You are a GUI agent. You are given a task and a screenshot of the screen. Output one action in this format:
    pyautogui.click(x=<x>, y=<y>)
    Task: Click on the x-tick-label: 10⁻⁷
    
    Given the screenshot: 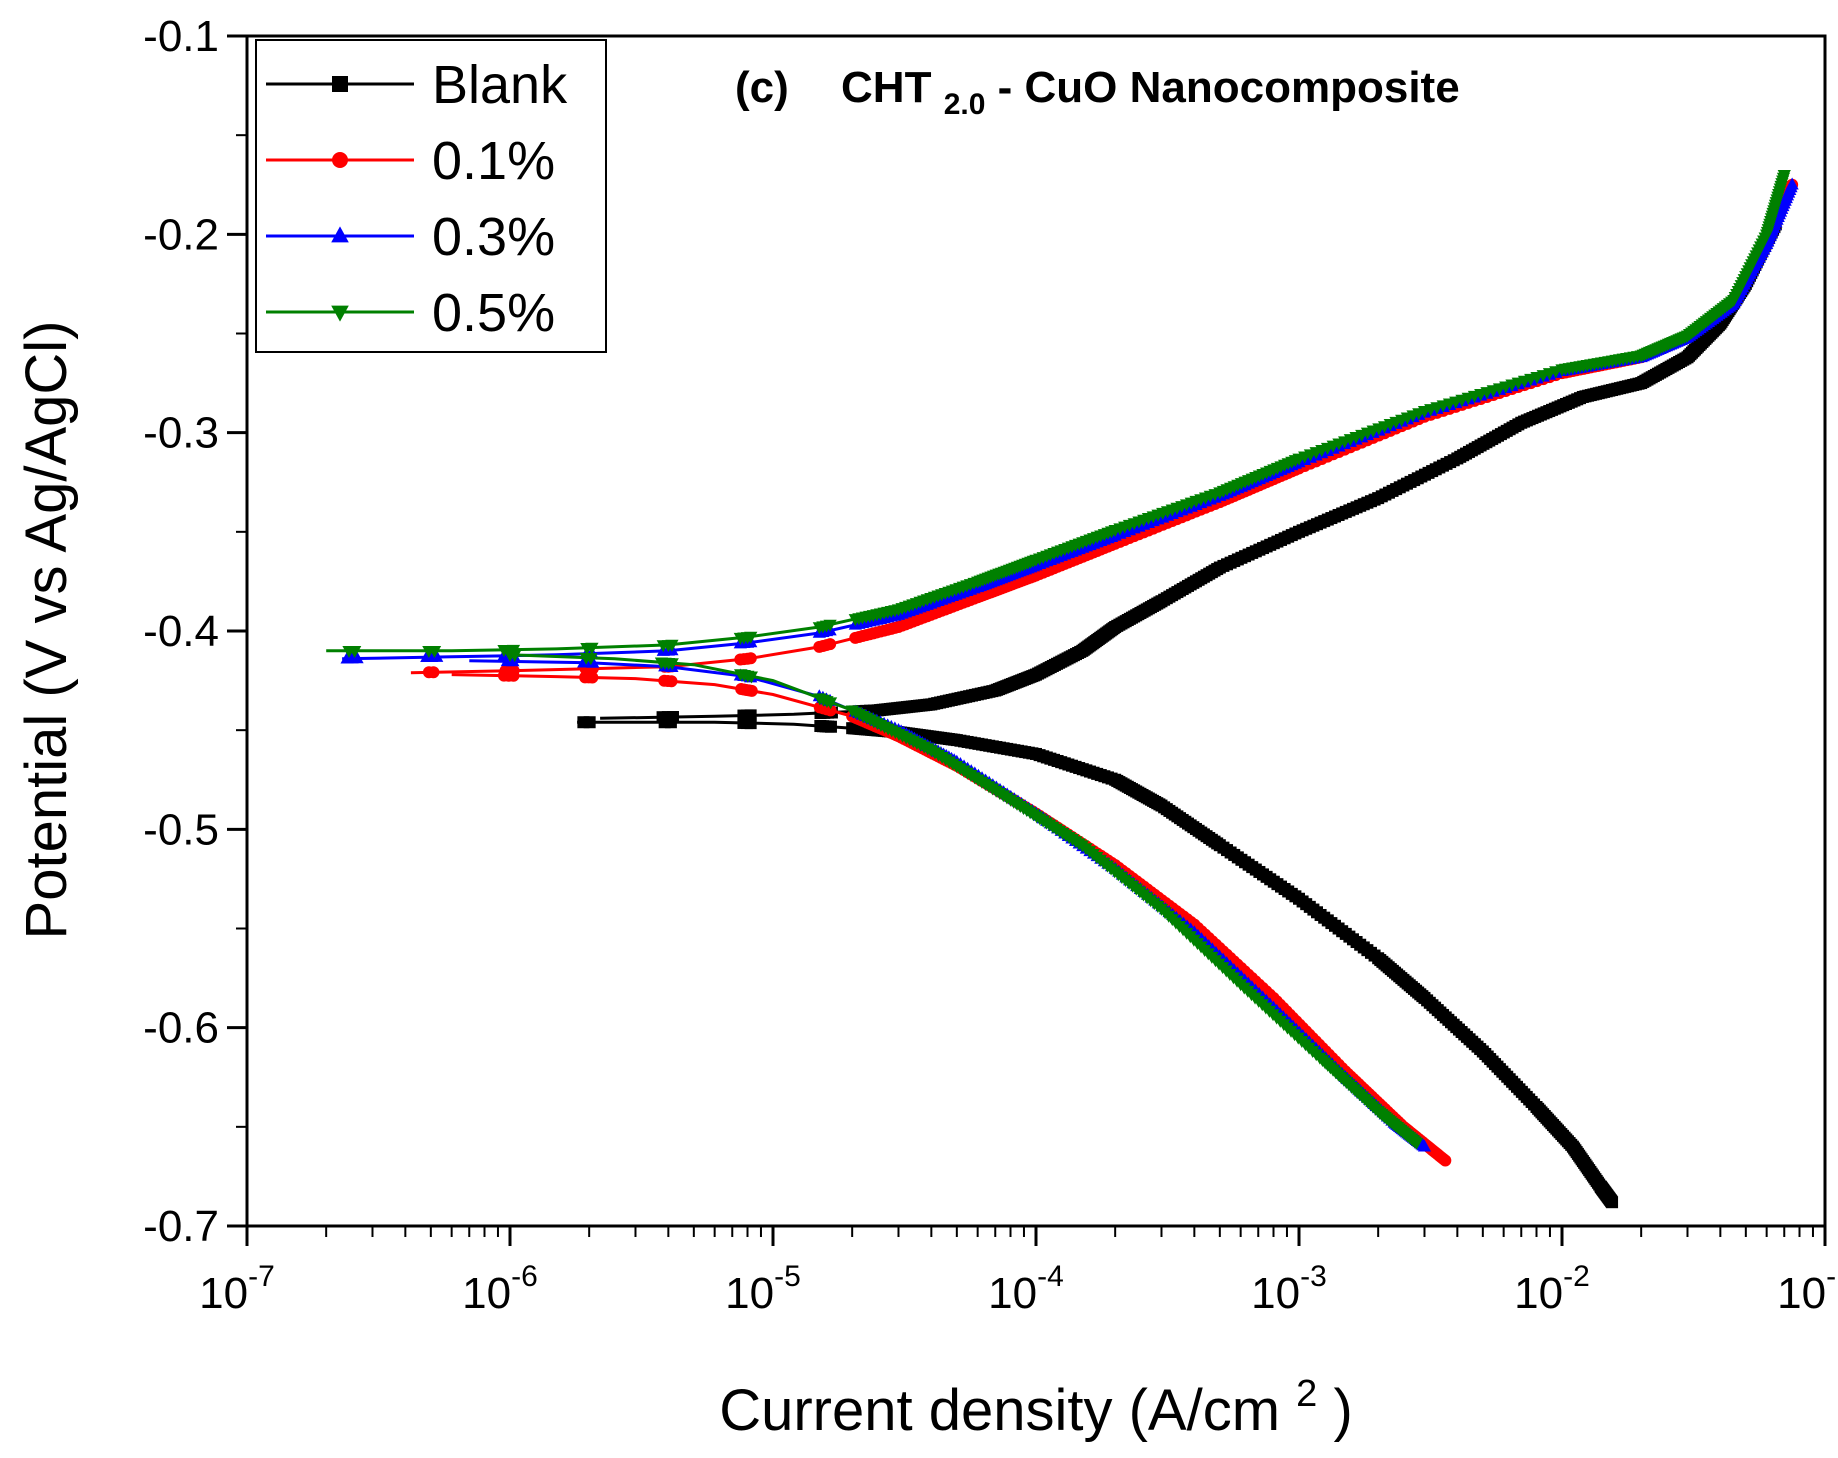 What is the action you would take?
    pyautogui.click(x=237, y=1289)
    